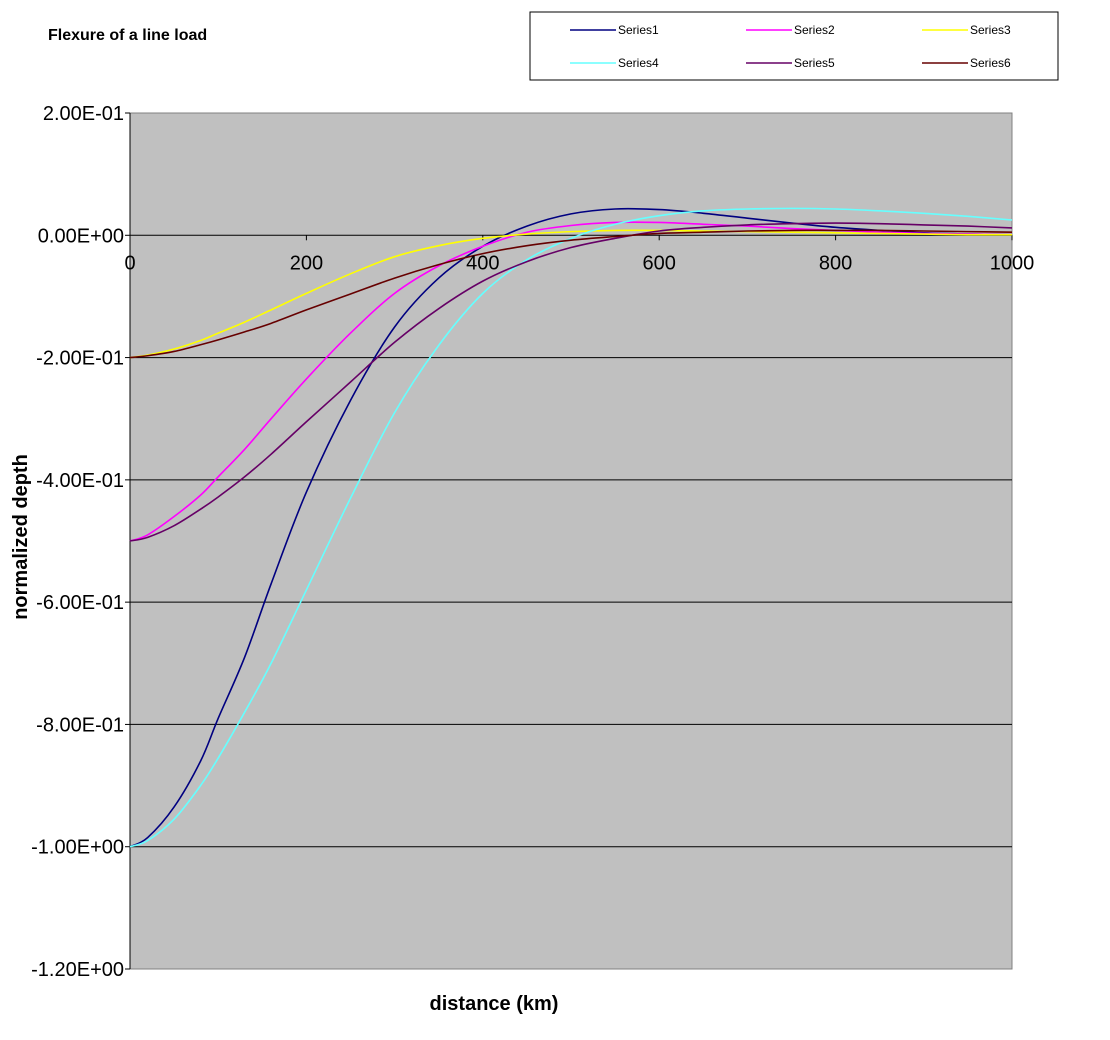 This screenshot has width=1110, height=1040. Describe the element at coordinates (81, 236) in the screenshot. I see `y-tick-label: 0.00E+00` at that location.